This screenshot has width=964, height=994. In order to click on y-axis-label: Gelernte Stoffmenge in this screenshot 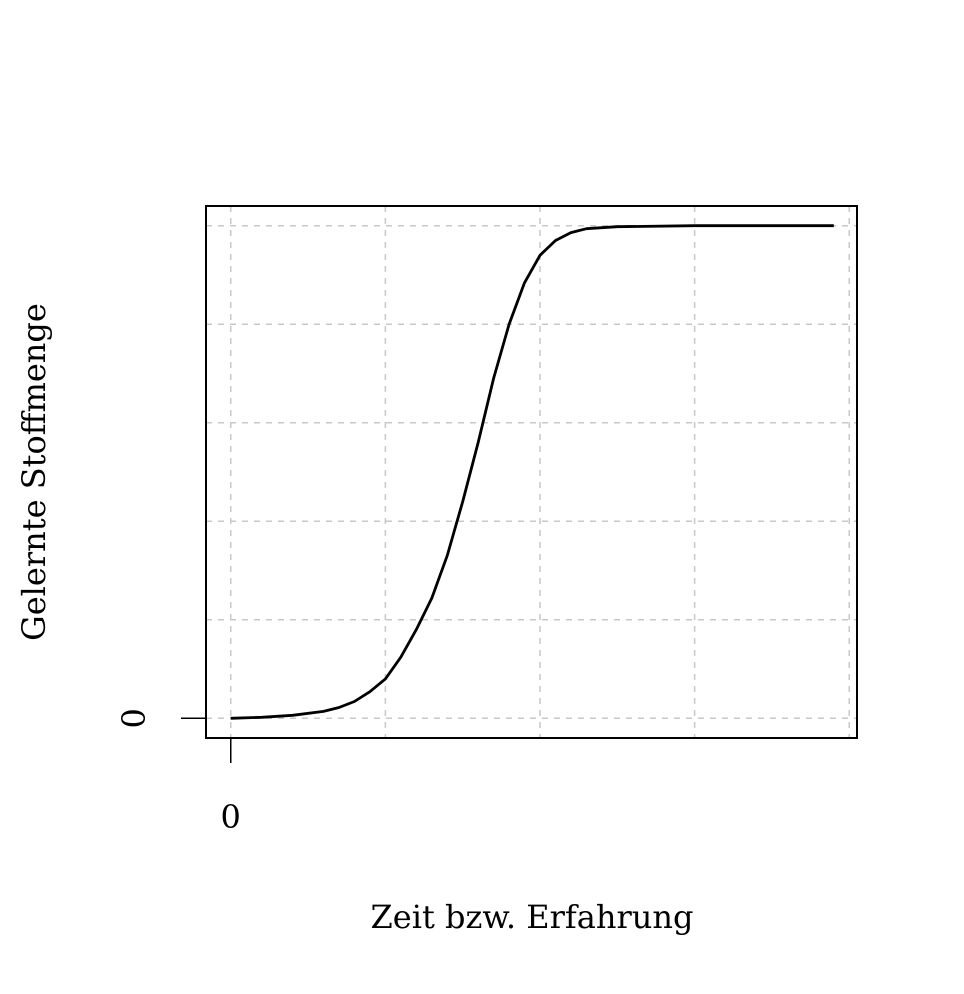, I will do `click(34, 472)`.